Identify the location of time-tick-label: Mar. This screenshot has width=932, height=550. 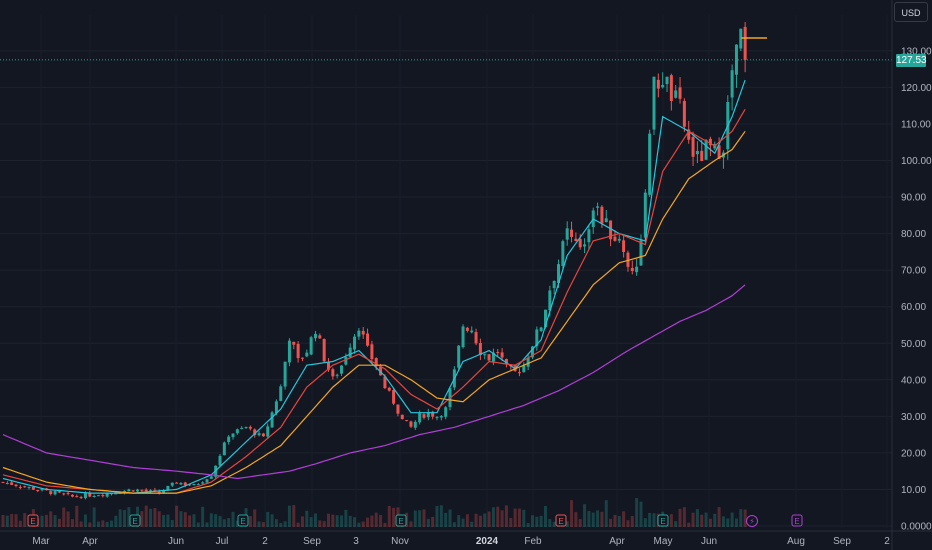
(41, 541).